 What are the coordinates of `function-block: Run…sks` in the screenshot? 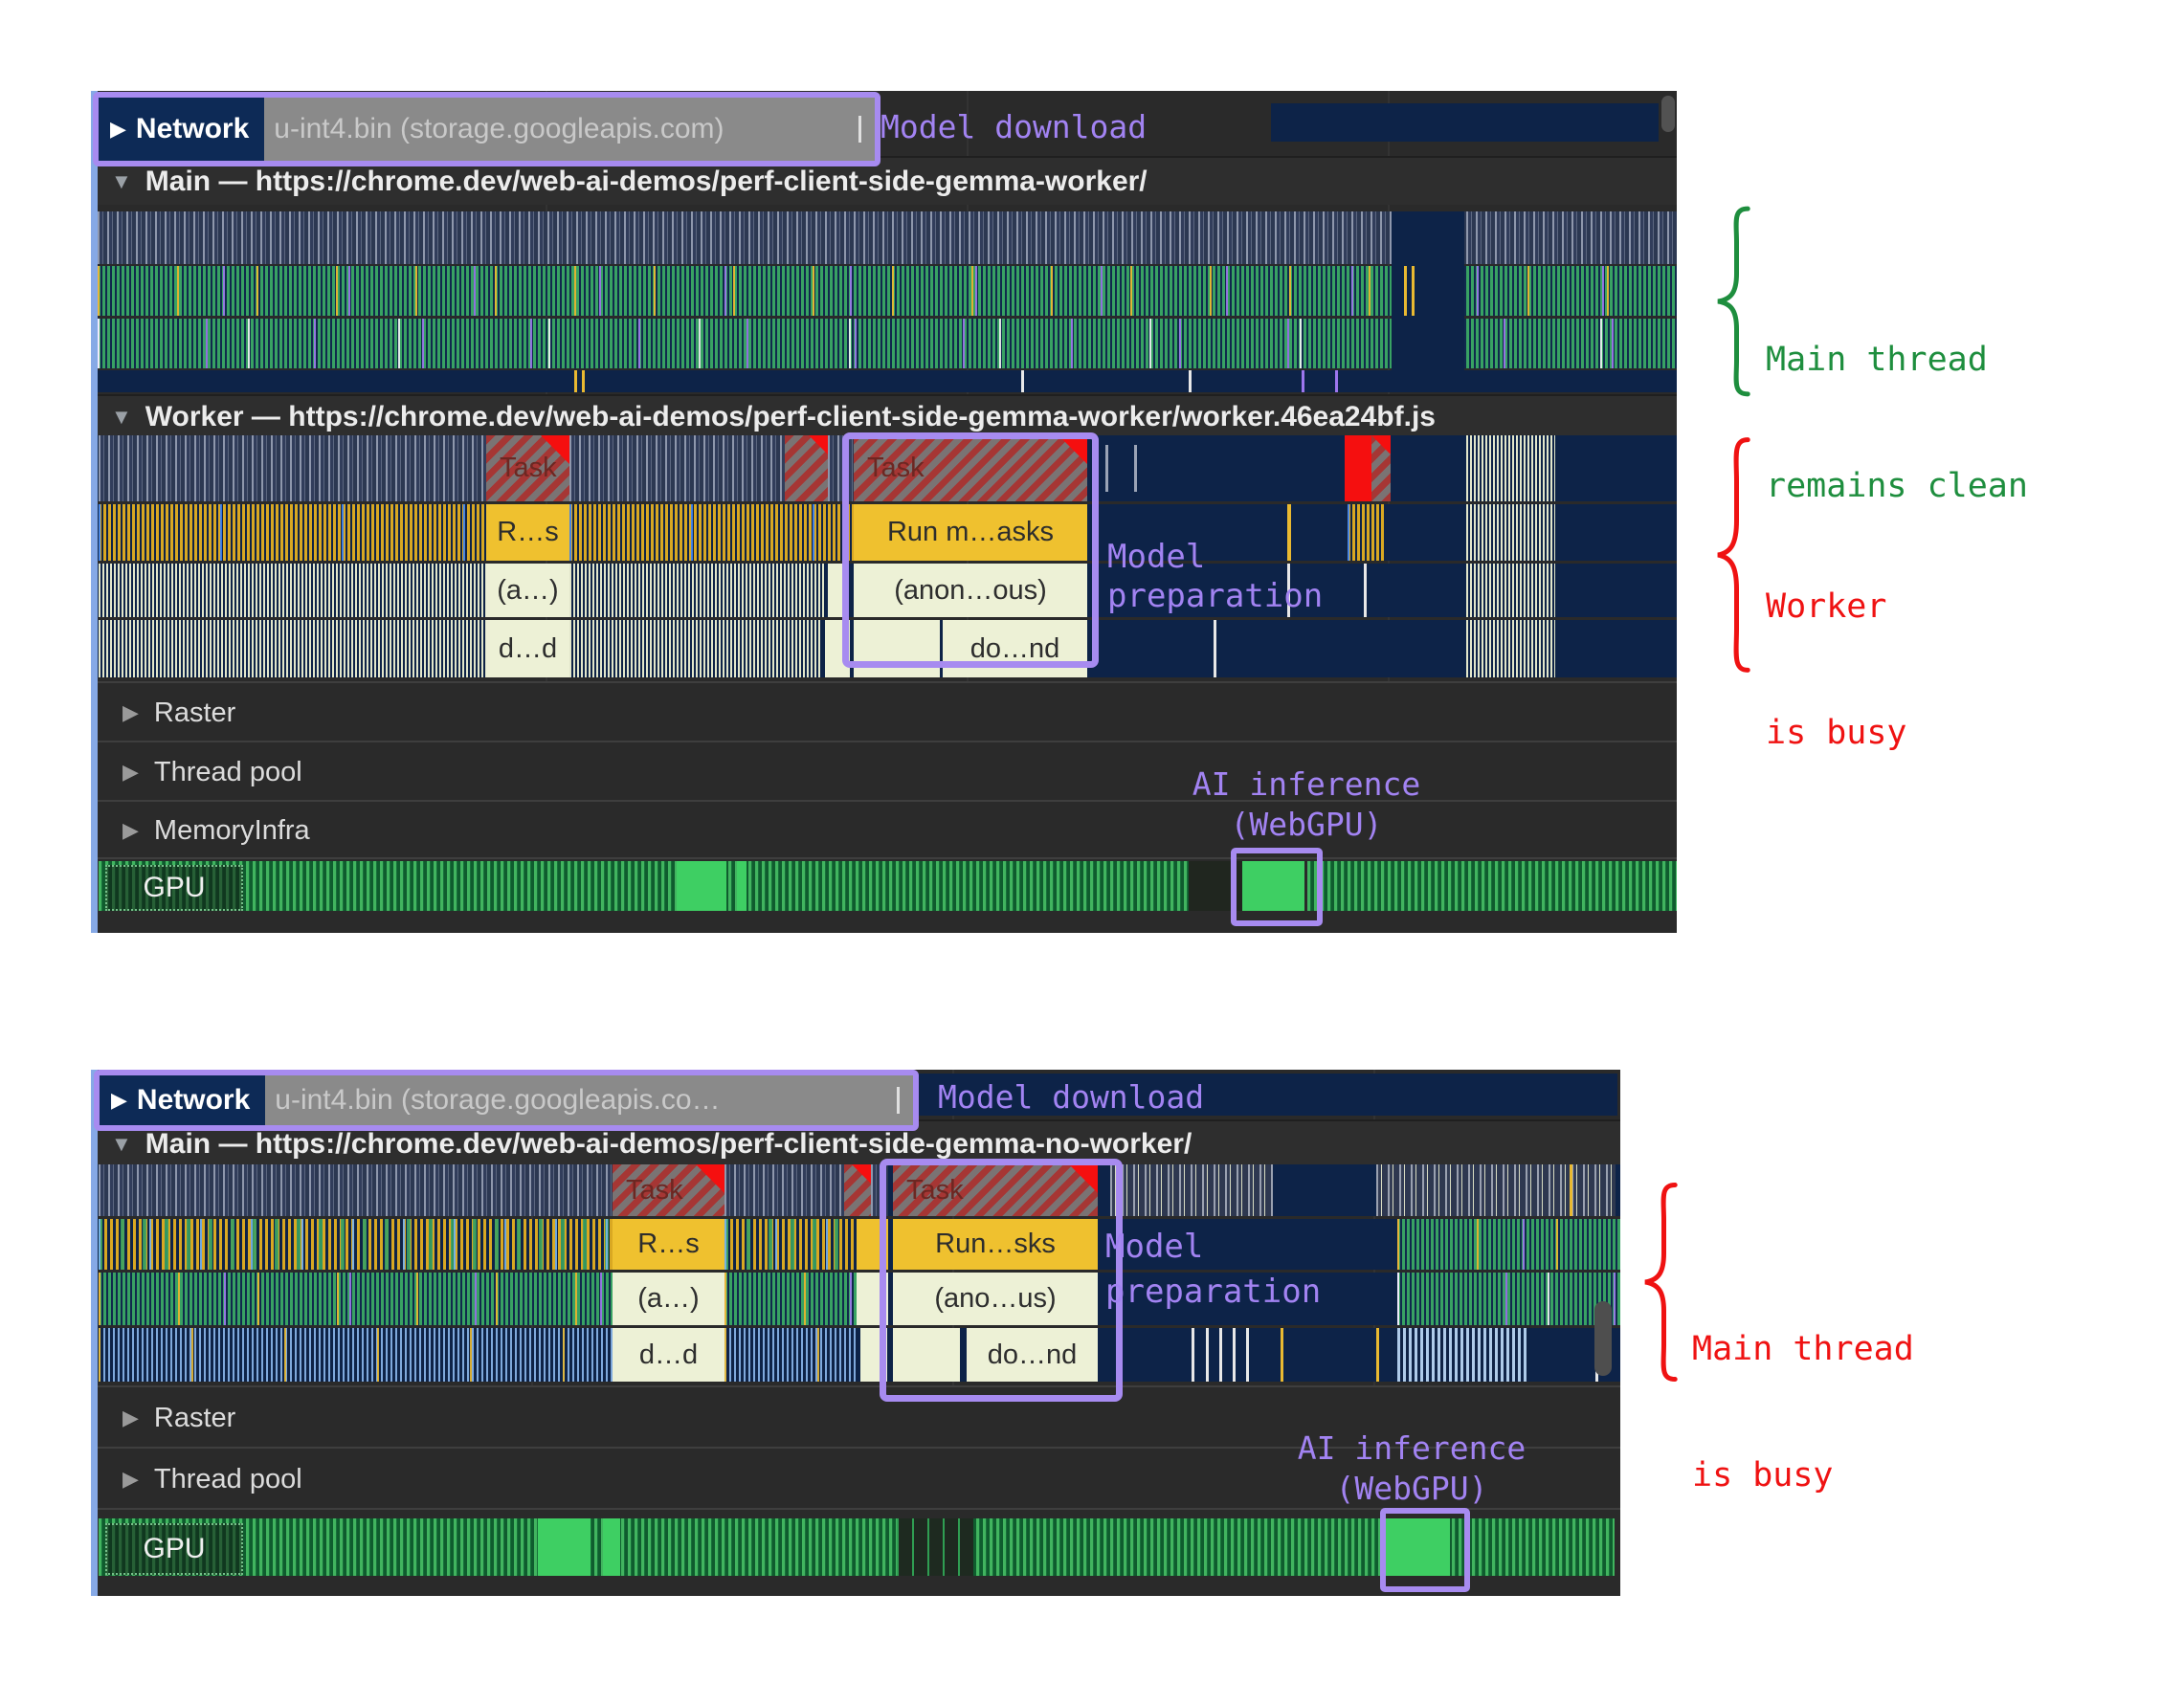 It's located at (995, 1244).